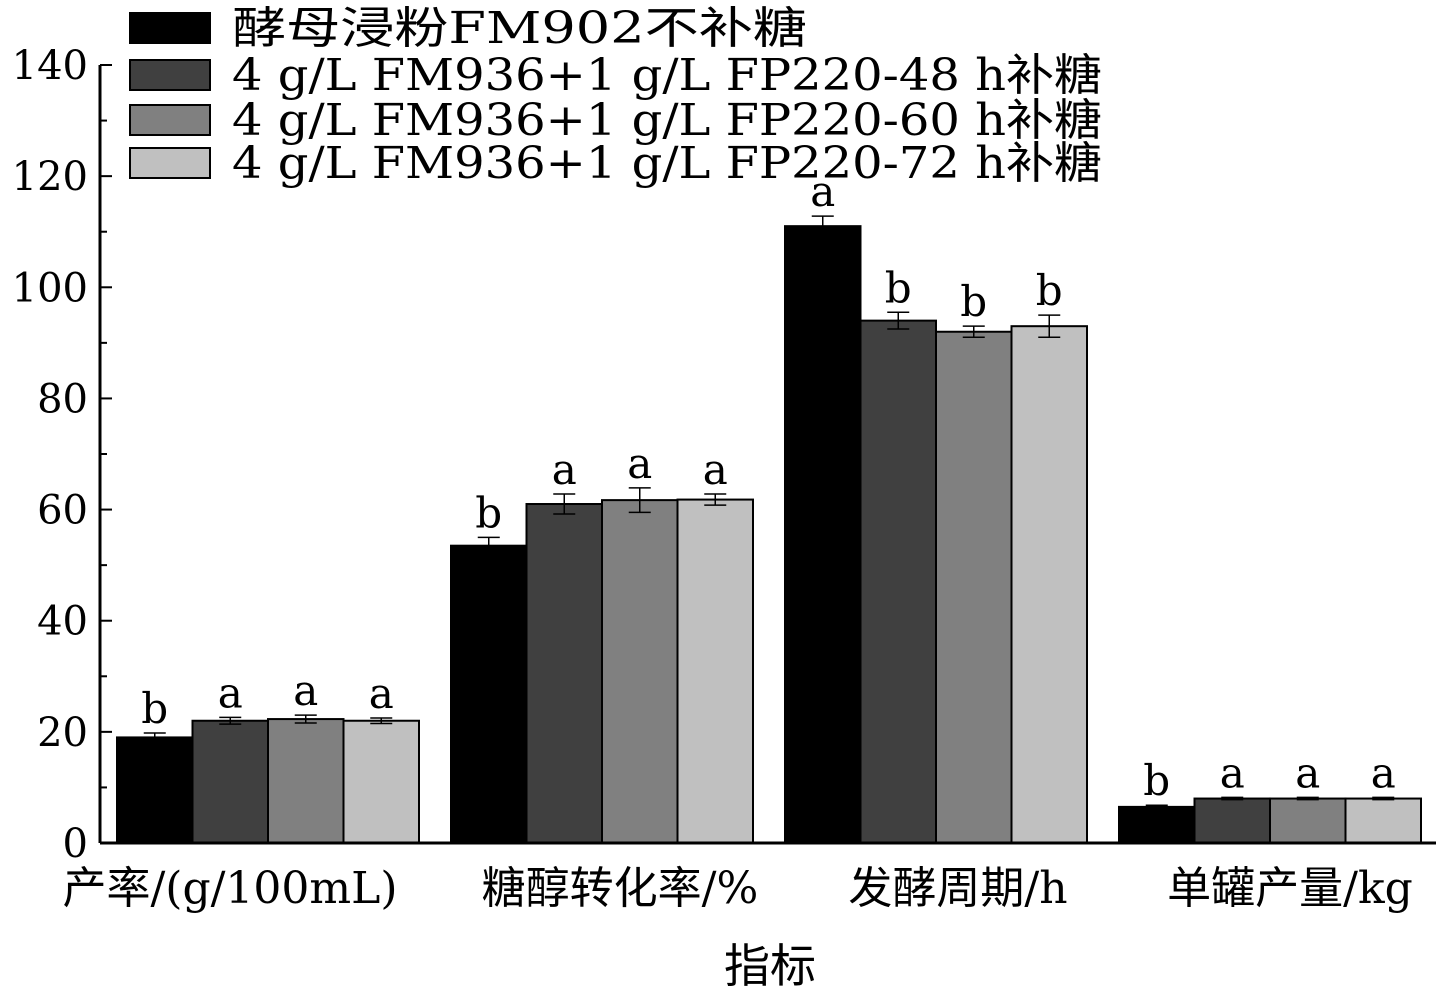  What do you see at coordinates (770, 966) in the screenshot?
I see `x-axis-title: 指标` at bounding box center [770, 966].